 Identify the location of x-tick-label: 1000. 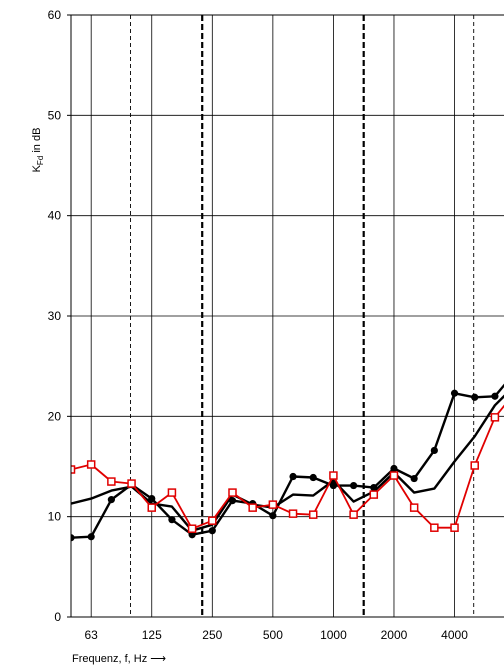
(333, 635).